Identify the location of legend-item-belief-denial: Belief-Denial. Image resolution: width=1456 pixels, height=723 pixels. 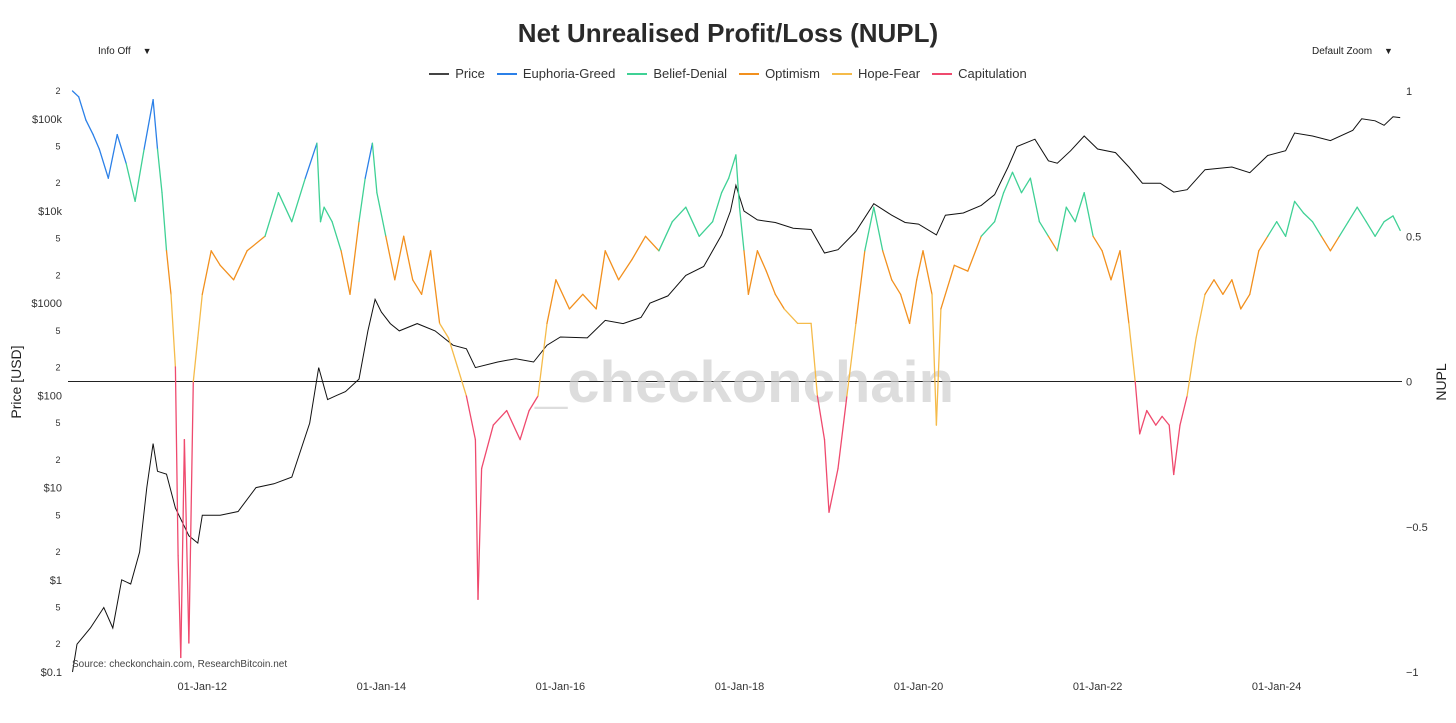
(677, 73).